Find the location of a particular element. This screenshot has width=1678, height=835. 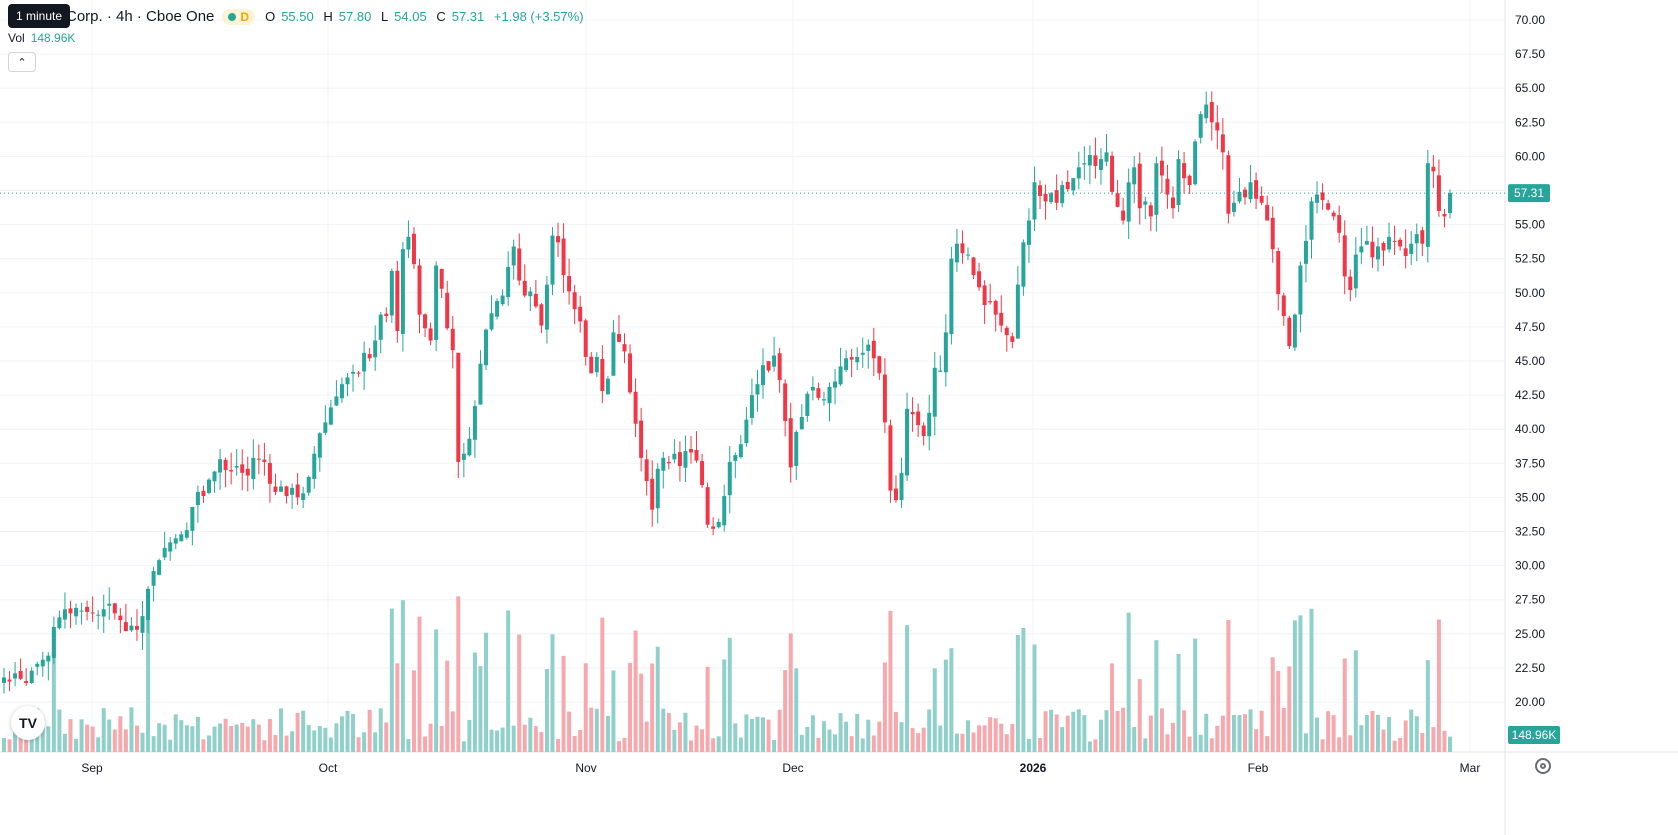

price-tick-label: 27.50 is located at coordinates (1530, 600).